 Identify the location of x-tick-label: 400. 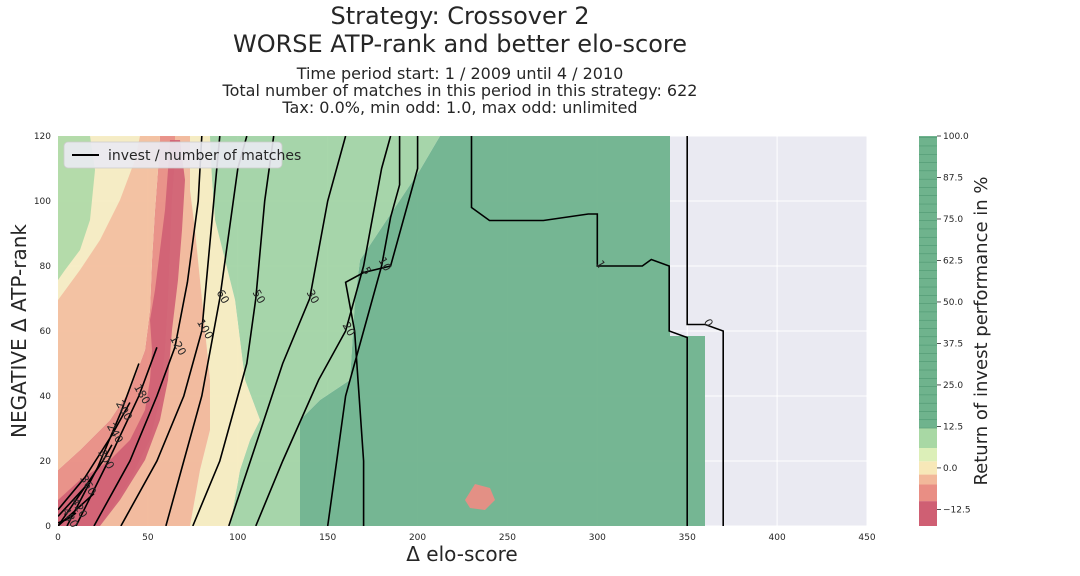
(777, 538).